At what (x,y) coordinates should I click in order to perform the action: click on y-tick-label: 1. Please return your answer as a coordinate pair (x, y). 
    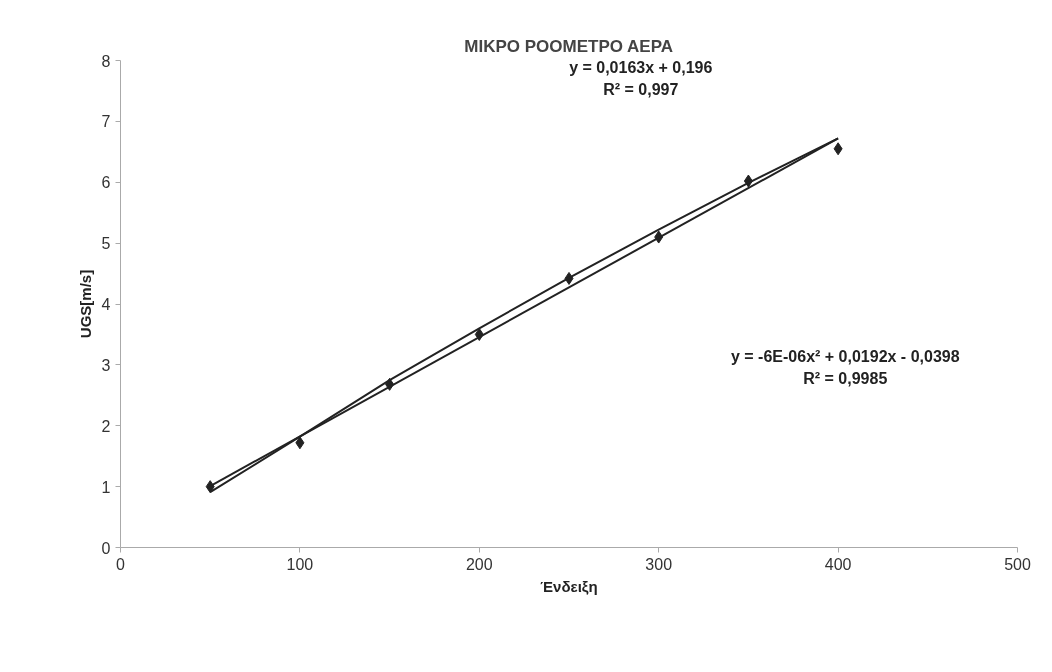
    Looking at the image, I should click on (106, 487).